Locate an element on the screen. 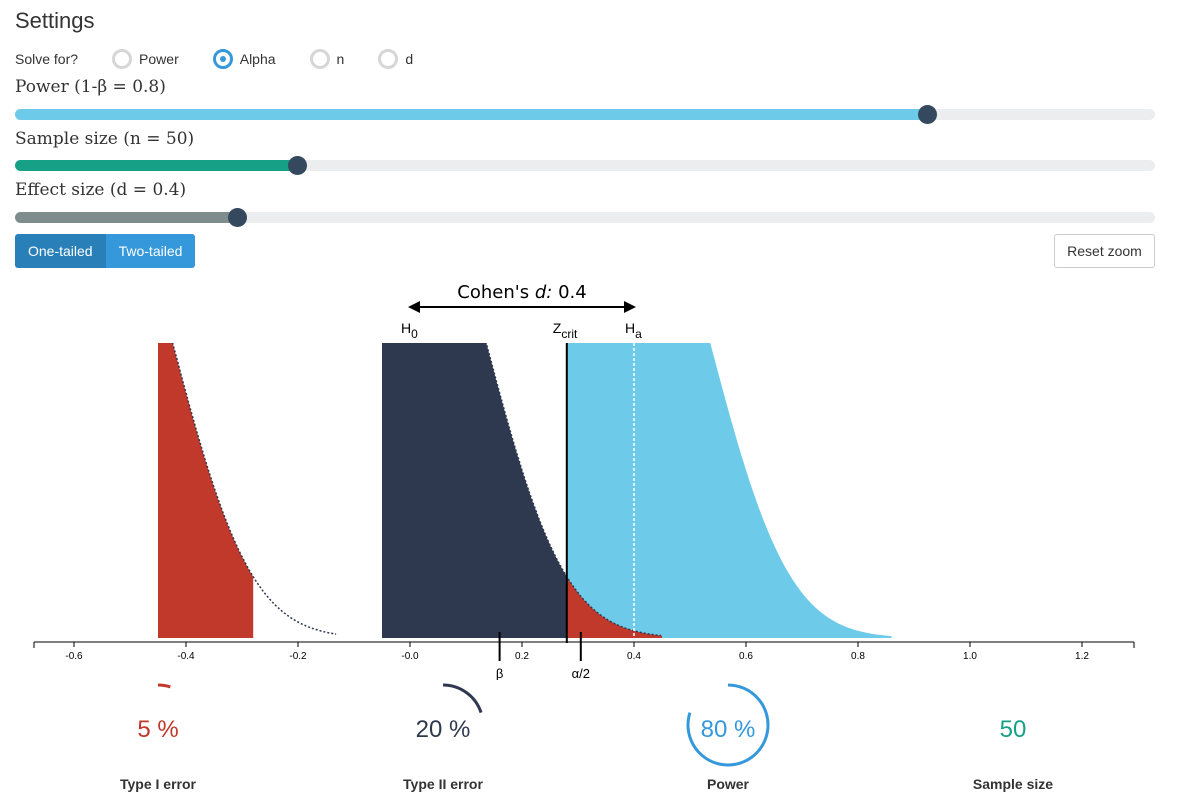 The width and height of the screenshot is (1186, 801). type-ii-error-arc is located at coordinates (462, 698).